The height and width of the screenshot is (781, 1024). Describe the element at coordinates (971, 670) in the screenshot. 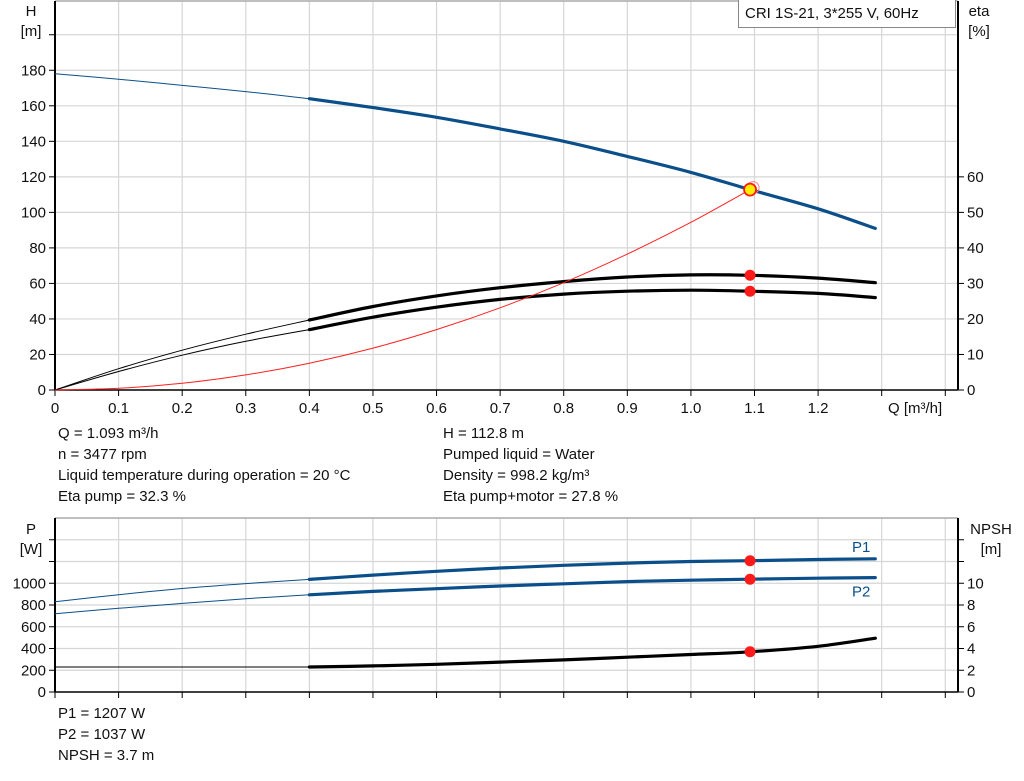

I see `power-right-tick-label: 2` at that location.